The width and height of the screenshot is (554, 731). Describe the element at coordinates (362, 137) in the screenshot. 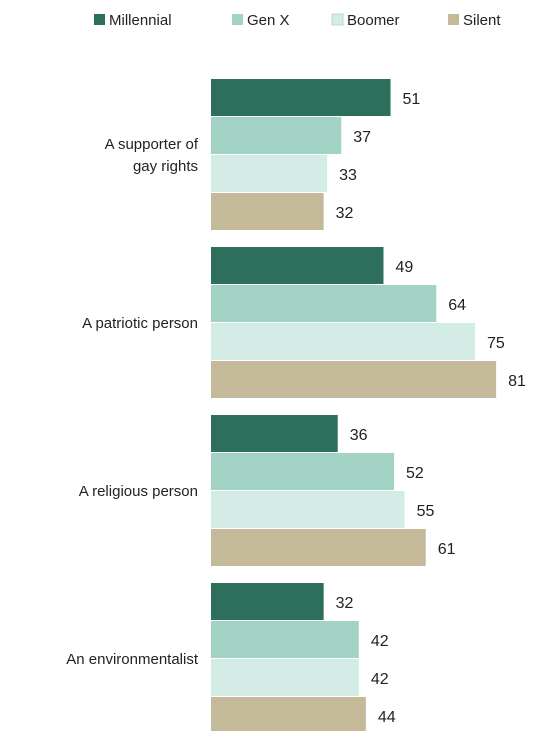

I see `data-label-gen-x-0: 37` at that location.